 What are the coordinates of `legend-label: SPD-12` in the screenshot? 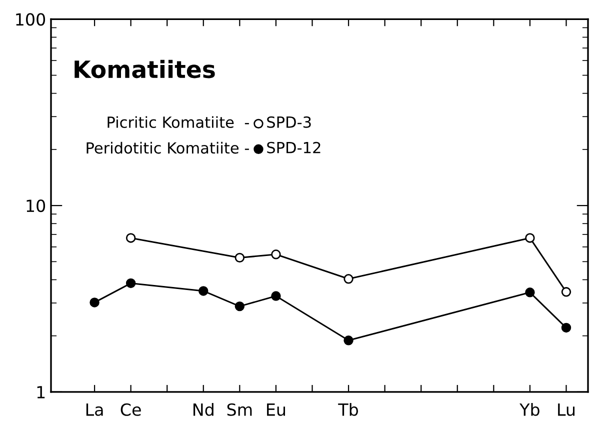 It's located at (293, 148).